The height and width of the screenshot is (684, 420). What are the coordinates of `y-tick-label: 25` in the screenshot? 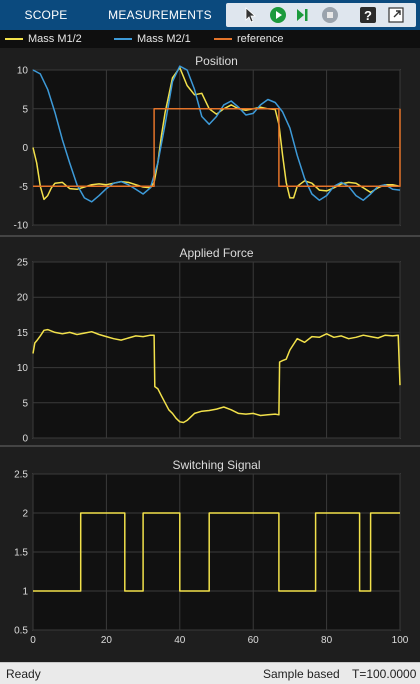 It's located at (23, 263).